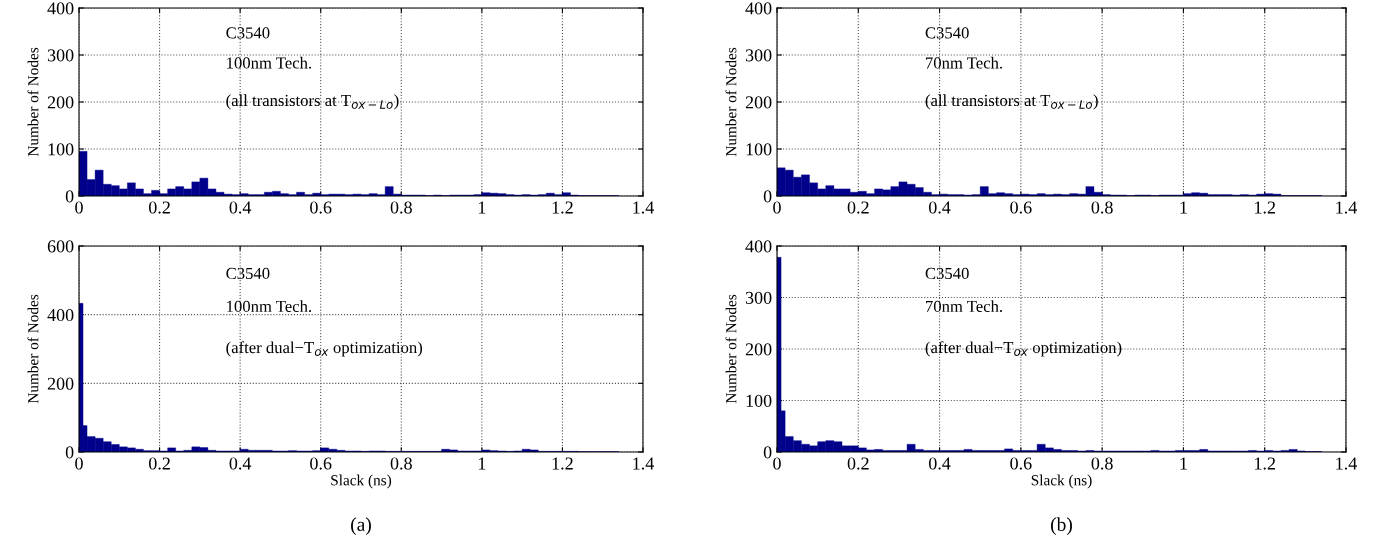  Describe the element at coordinates (60, 246) in the screenshot. I see `y-tick-label: 600` at that location.